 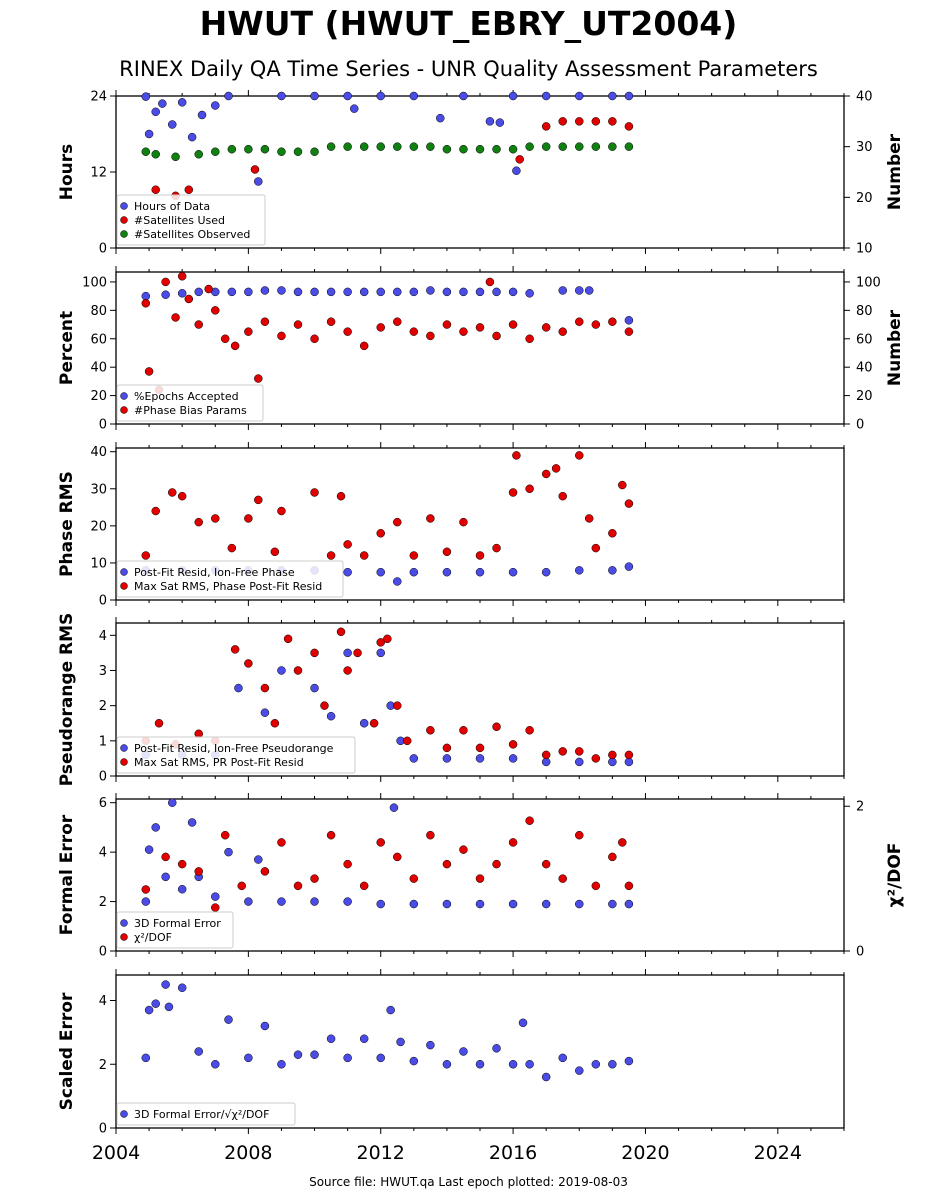 What do you see at coordinates (190, 403) in the screenshot?
I see `legend: %Epochs Accepted#Phase Bias Params` at bounding box center [190, 403].